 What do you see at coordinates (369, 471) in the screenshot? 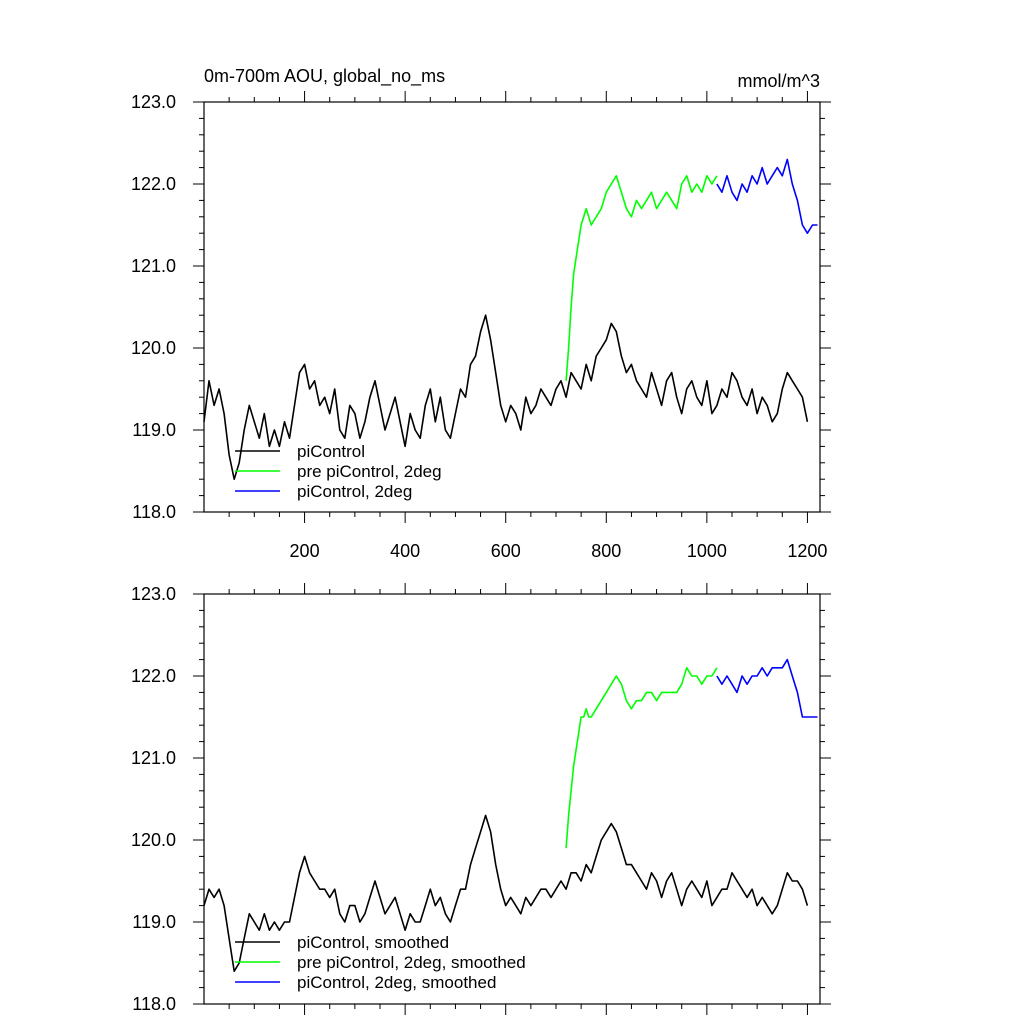
I see `legend-label: pre piControl, 2deg` at bounding box center [369, 471].